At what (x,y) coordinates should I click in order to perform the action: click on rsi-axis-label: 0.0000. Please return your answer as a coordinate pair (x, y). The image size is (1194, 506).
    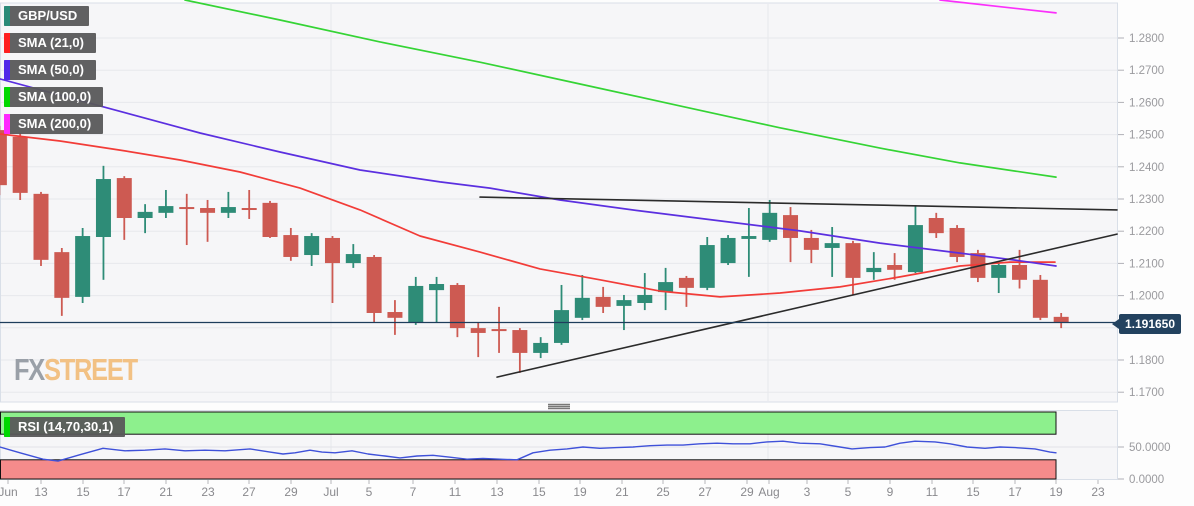
    Looking at the image, I should click on (1146, 480).